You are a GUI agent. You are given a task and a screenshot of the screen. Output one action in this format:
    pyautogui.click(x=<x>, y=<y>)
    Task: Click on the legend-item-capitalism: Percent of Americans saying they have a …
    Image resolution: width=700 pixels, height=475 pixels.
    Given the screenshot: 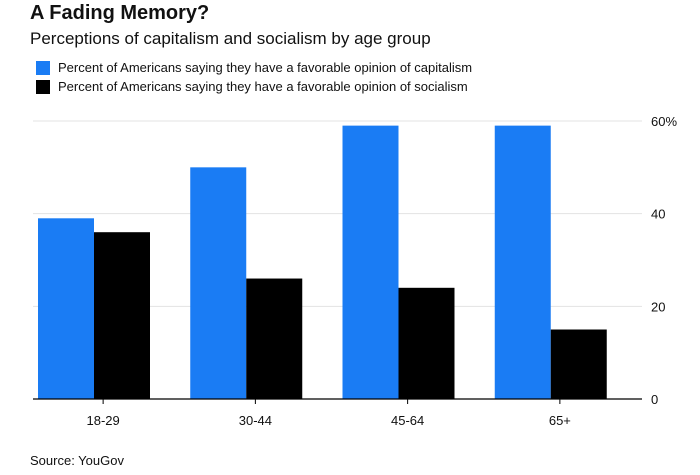 What is the action you would take?
    pyautogui.click(x=254, y=67)
    